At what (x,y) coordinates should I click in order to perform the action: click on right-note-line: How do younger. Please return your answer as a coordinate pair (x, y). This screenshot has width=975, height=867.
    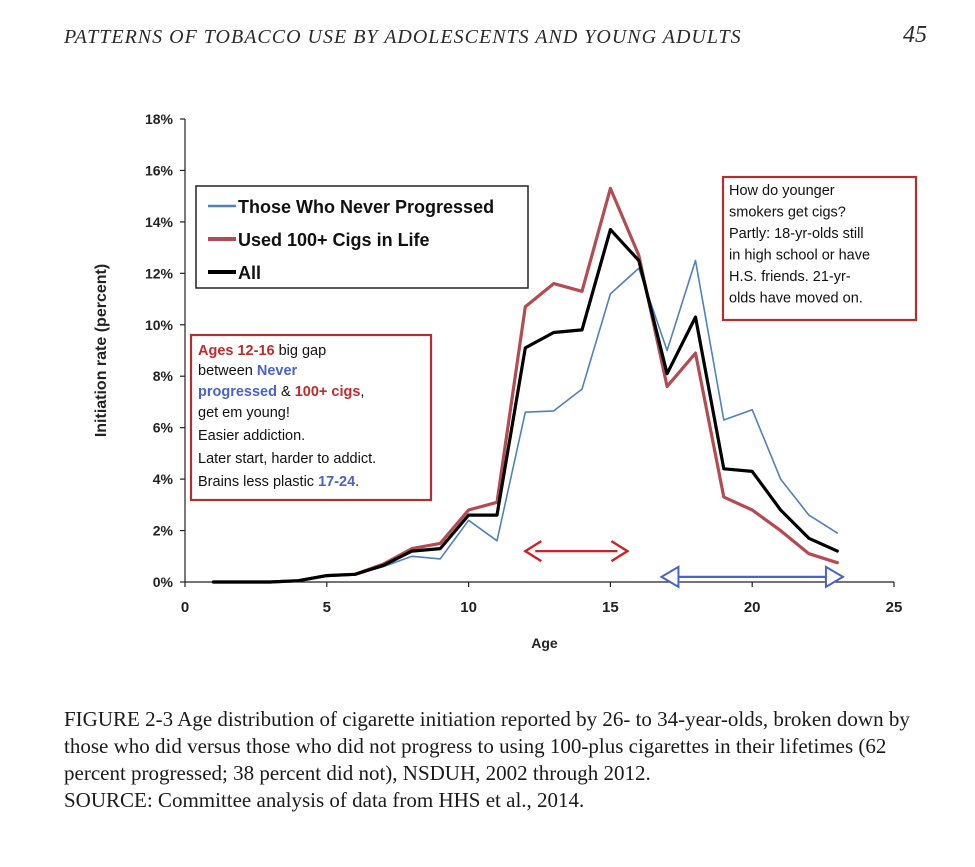
    Looking at the image, I should click on (782, 191).